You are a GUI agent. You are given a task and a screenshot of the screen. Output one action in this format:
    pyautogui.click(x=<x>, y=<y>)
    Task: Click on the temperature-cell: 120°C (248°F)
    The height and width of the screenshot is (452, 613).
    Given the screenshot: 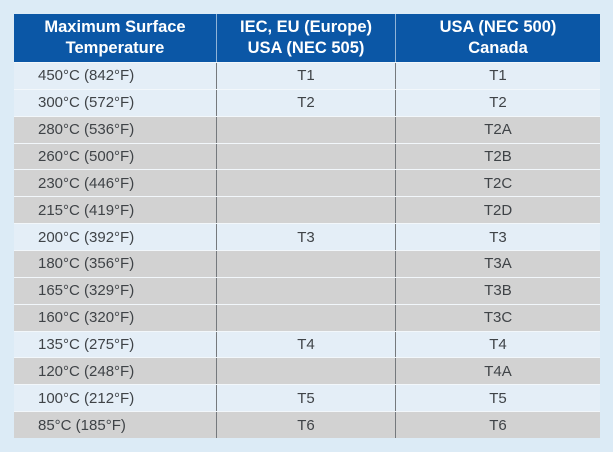 What is the action you would take?
    pyautogui.click(x=86, y=371)
    